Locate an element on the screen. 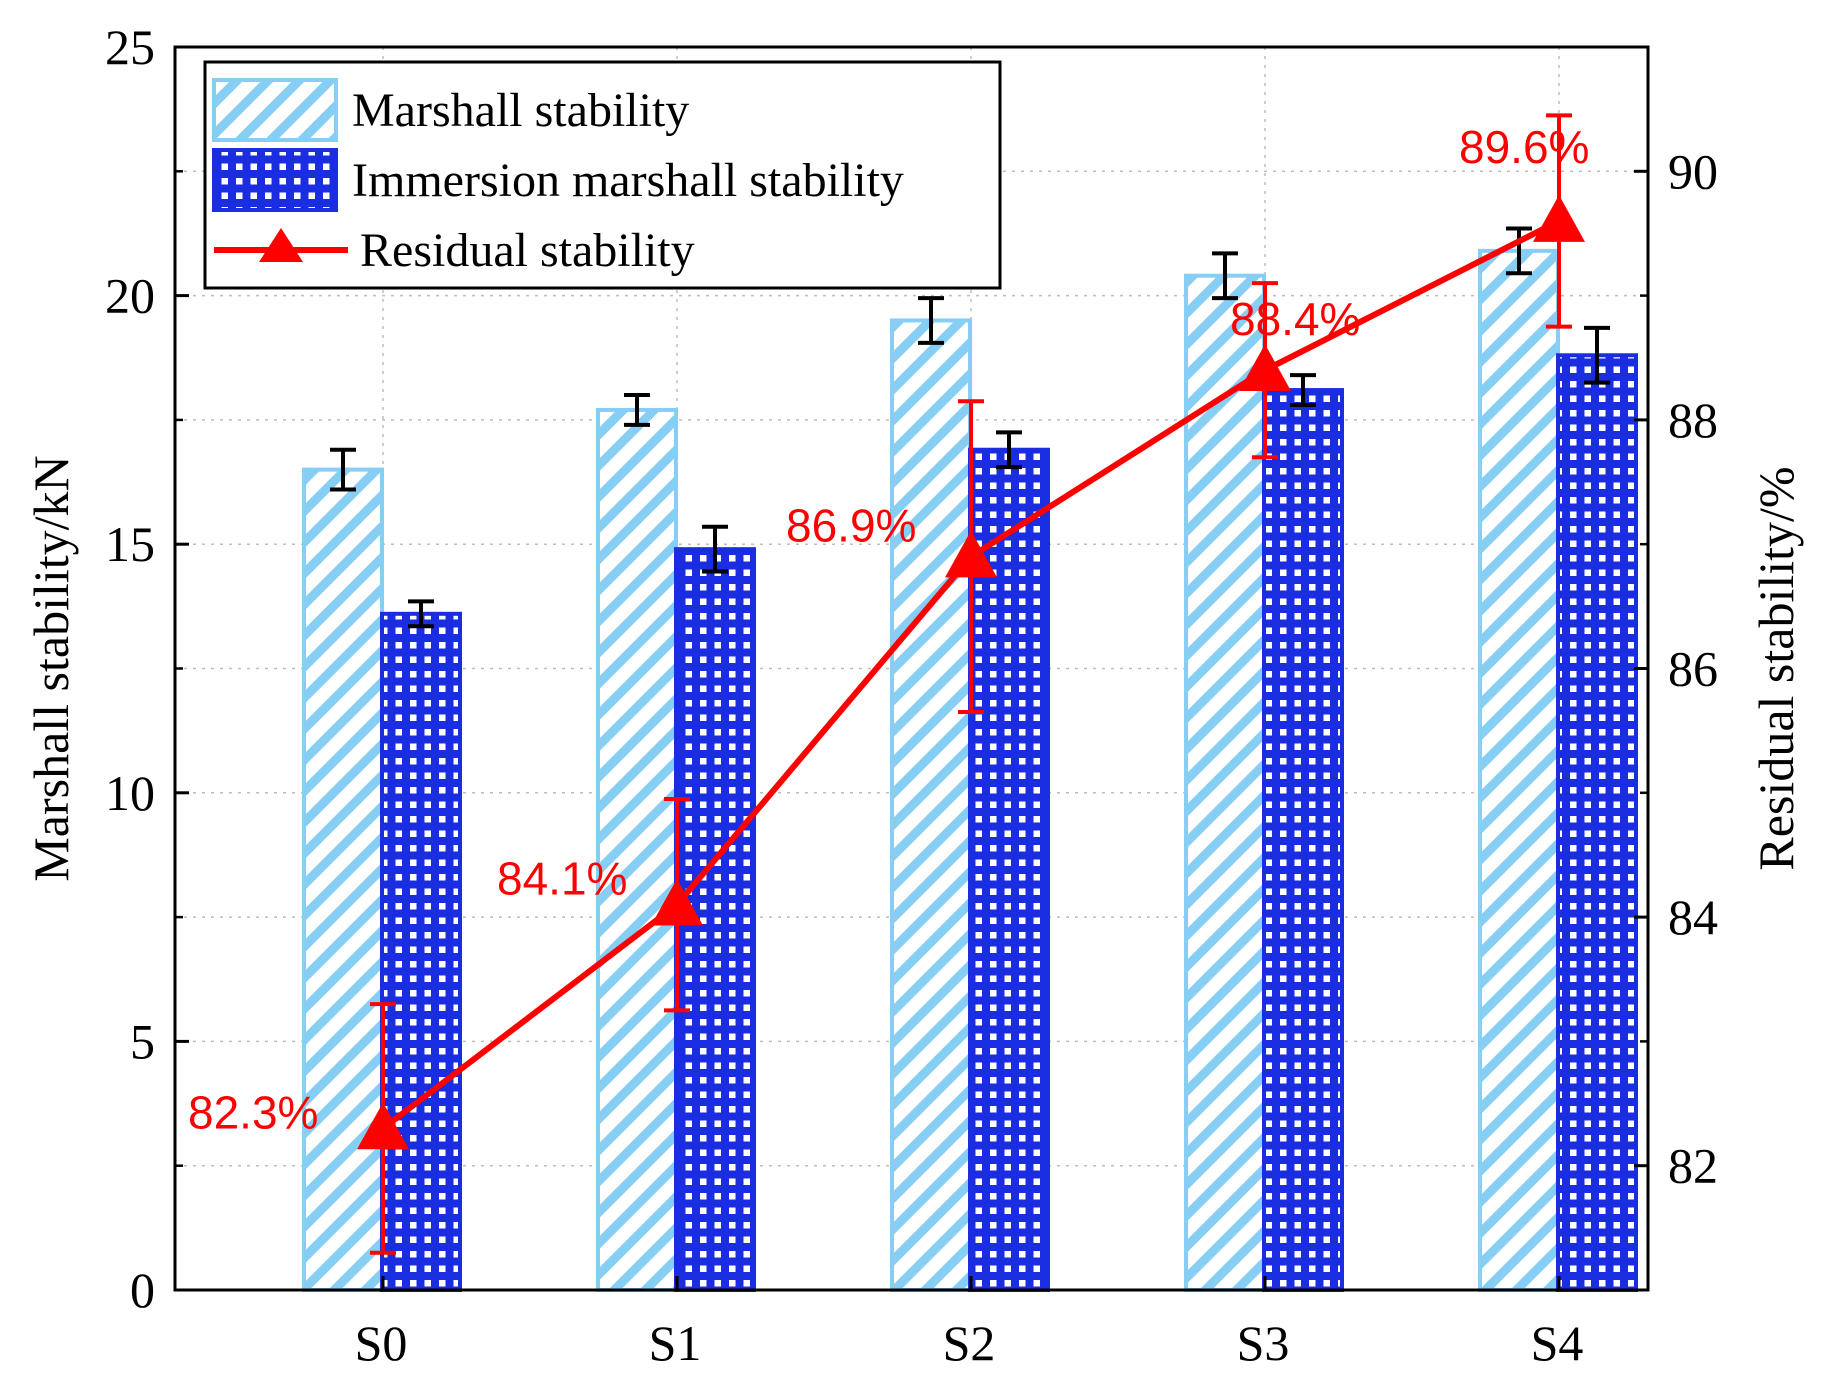  bar-marshall-S0 is located at coordinates (343, 879).